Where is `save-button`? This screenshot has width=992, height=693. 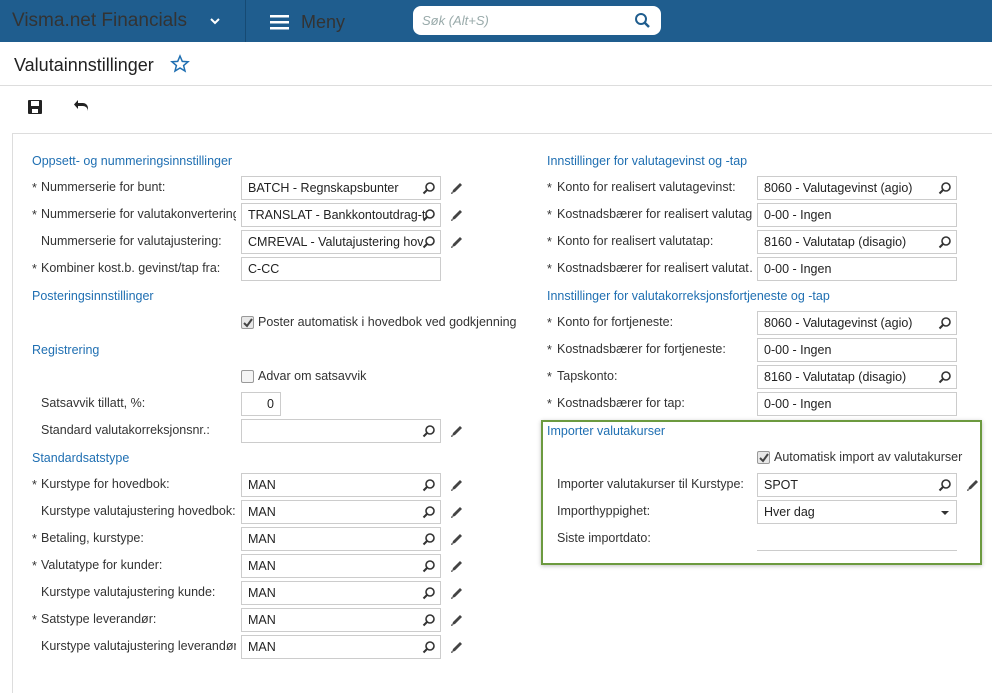
save-button is located at coordinates (35, 107).